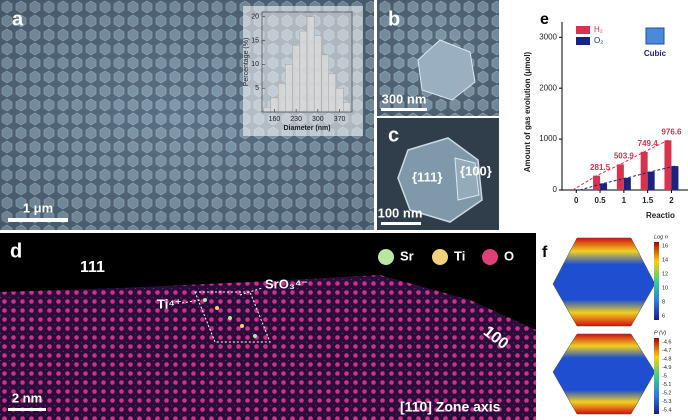 Image resolution: width=688 pixels, height=420 pixels. I want to click on colorbar-tick: 14, so click(665, 260).